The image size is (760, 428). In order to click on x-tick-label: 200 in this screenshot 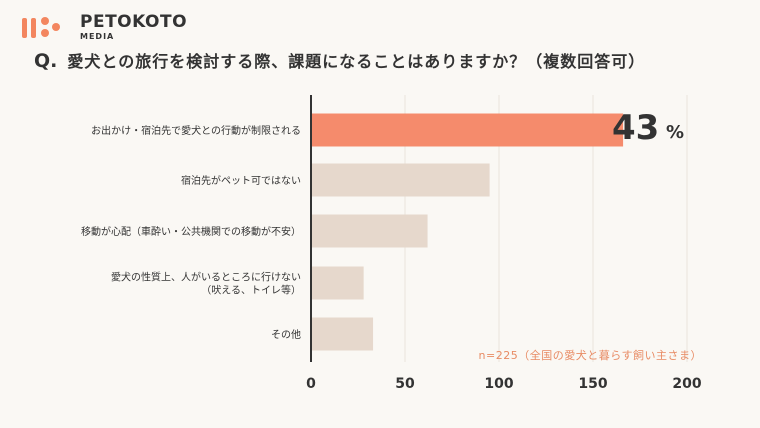, I will do `click(686, 384)`.